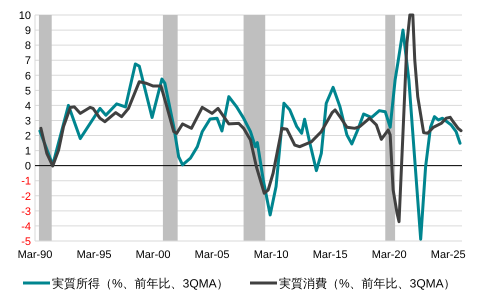 This screenshot has height=296, width=477. What do you see at coordinates (367, 283) in the screenshot?
I see `legend-label: 実質消費（%、前年比、3QMA）` at bounding box center [367, 283].